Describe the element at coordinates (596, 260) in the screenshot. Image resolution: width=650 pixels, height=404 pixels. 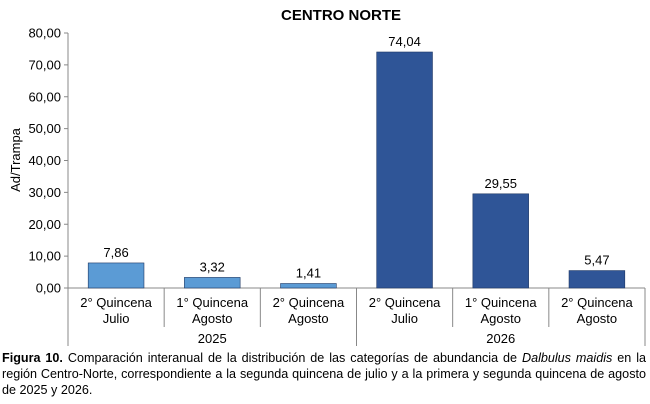
I see `data-label: 5,47` at that location.